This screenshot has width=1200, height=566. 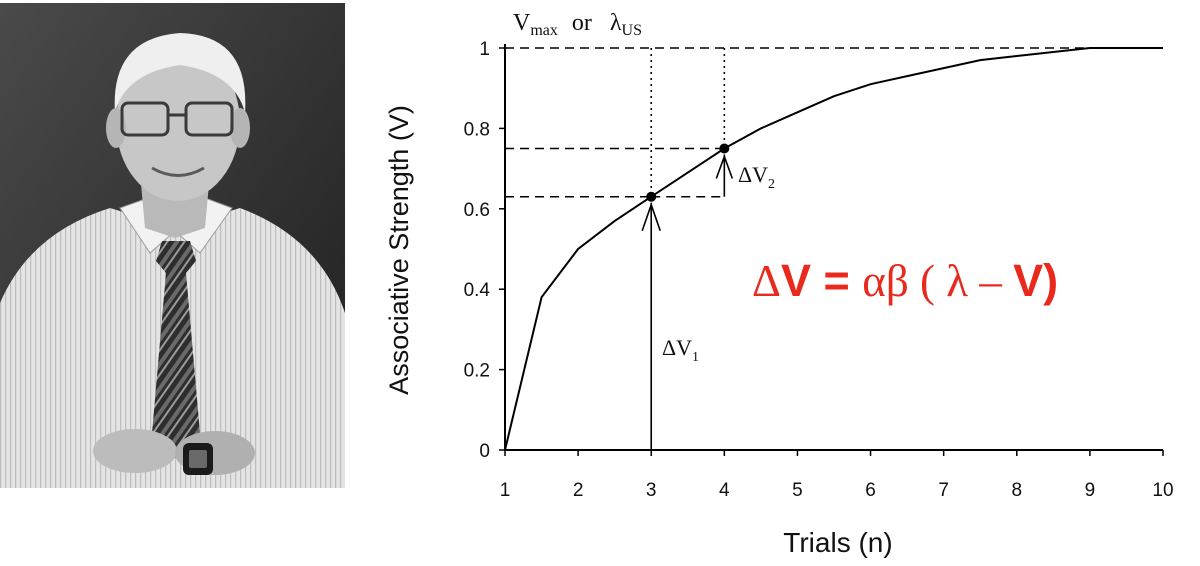 What do you see at coordinates (1090, 490) in the screenshot?
I see `x-tick-label: 9` at bounding box center [1090, 490].